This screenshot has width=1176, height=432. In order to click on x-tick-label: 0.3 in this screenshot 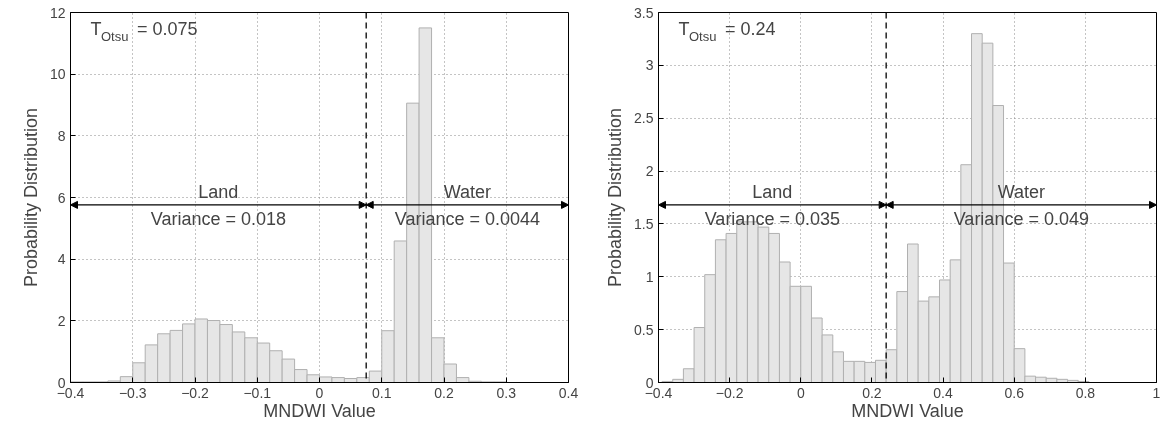, I will do `click(506, 392)`.